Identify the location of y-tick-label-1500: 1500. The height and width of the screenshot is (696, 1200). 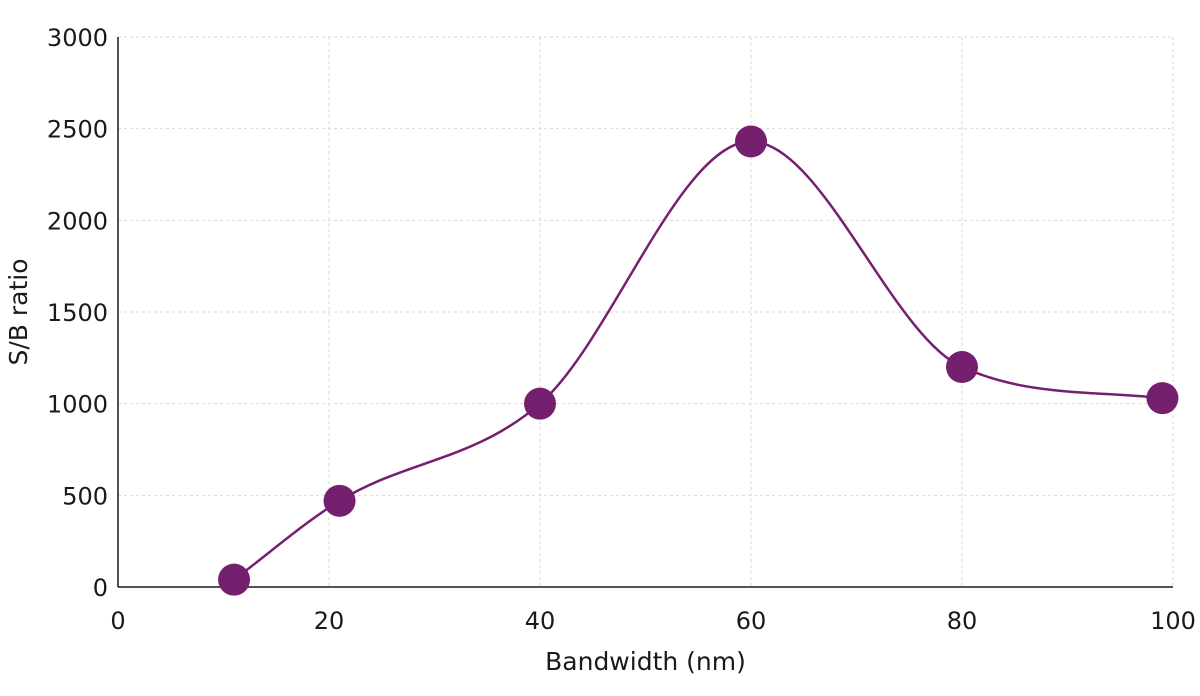
(77, 313).